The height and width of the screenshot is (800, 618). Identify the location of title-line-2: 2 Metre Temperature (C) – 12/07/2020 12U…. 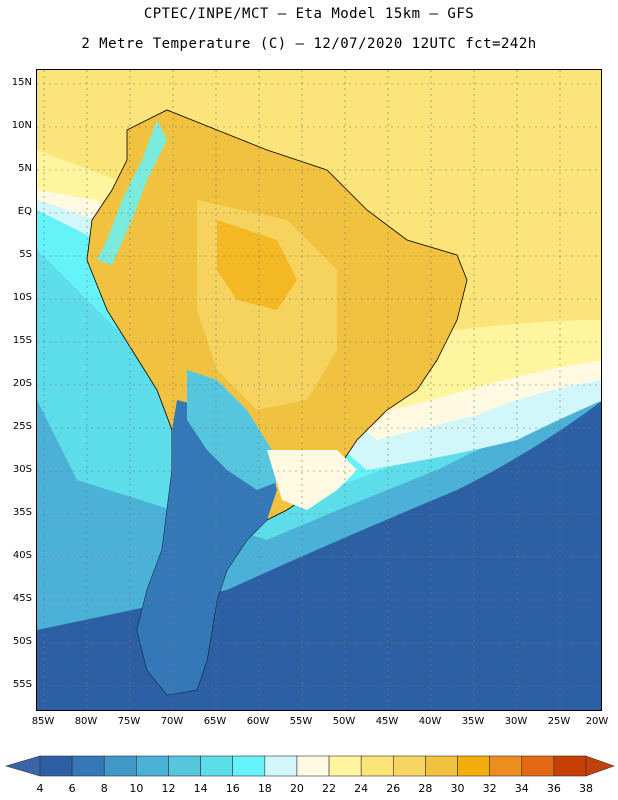
(309, 44).